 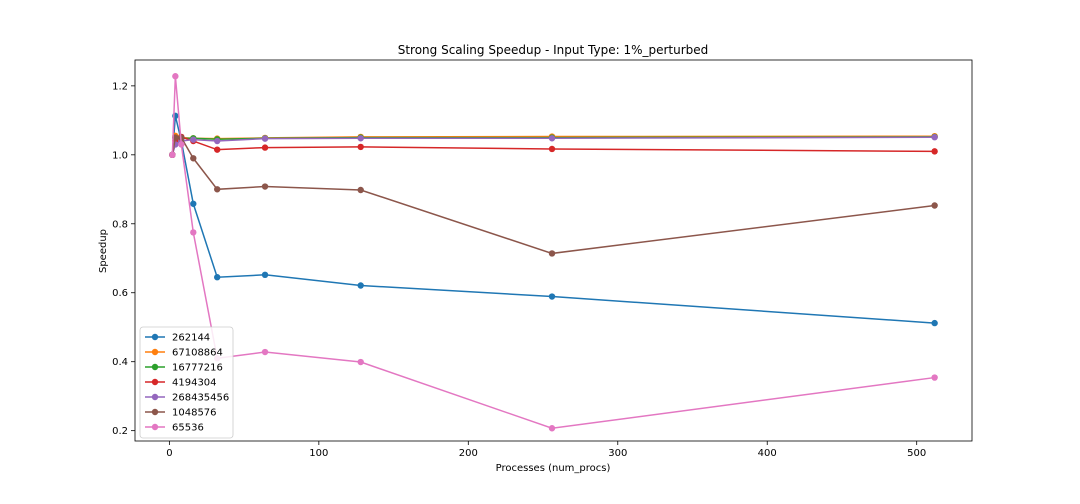 What do you see at coordinates (916, 453) in the screenshot?
I see `x-tick-label: 500` at bounding box center [916, 453].